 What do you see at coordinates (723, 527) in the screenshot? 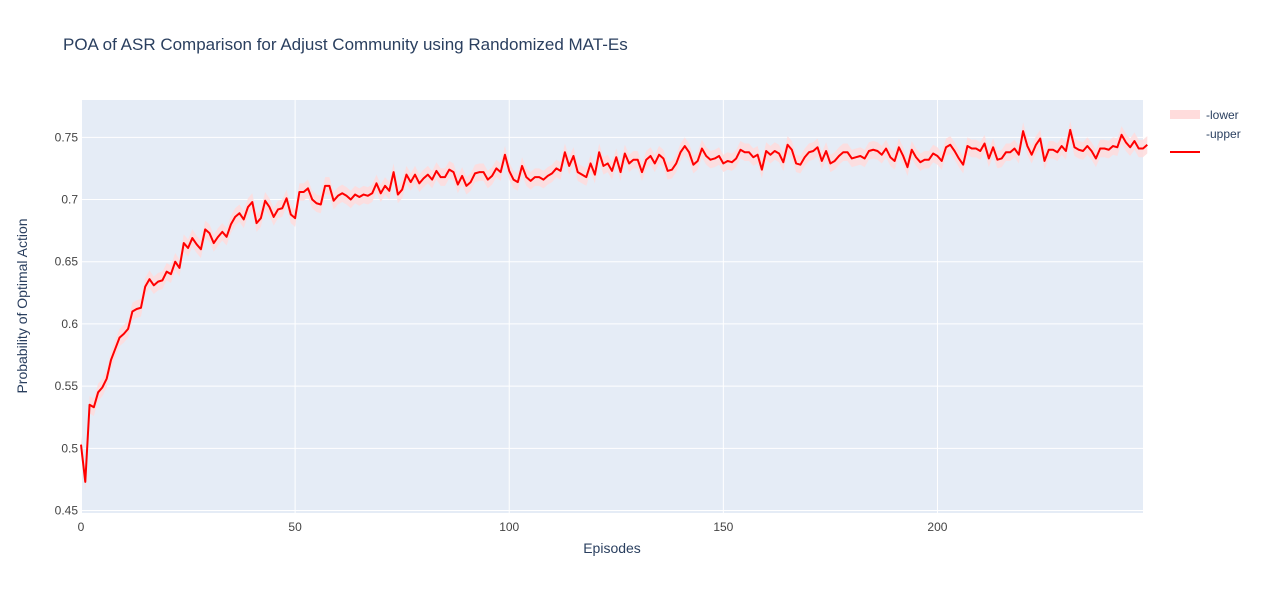
I see `x-tick-label: 150` at bounding box center [723, 527].